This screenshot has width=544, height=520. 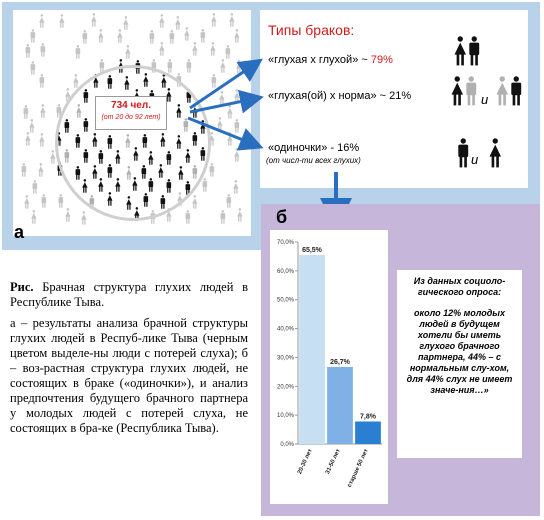 I want to click on y-tick-label: 50,0%, so click(x=286, y=301).